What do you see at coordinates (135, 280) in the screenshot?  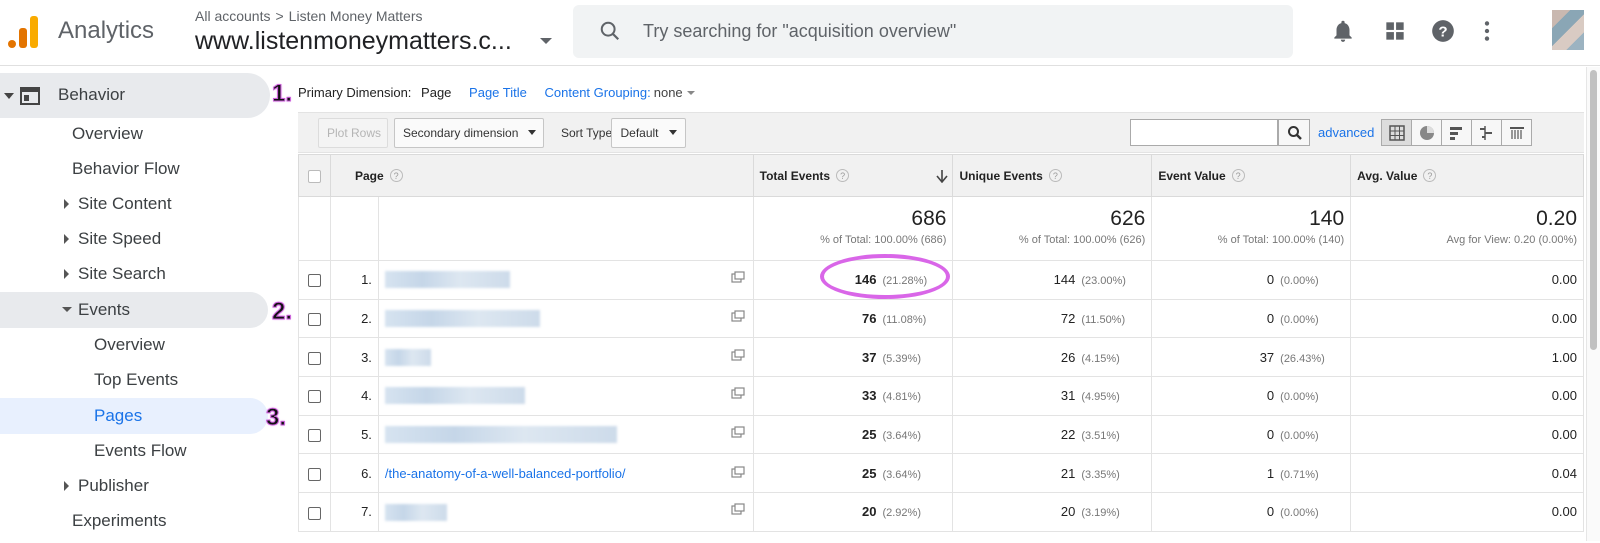 I see `sidebar-item-site-search: Site Search` at bounding box center [135, 280].